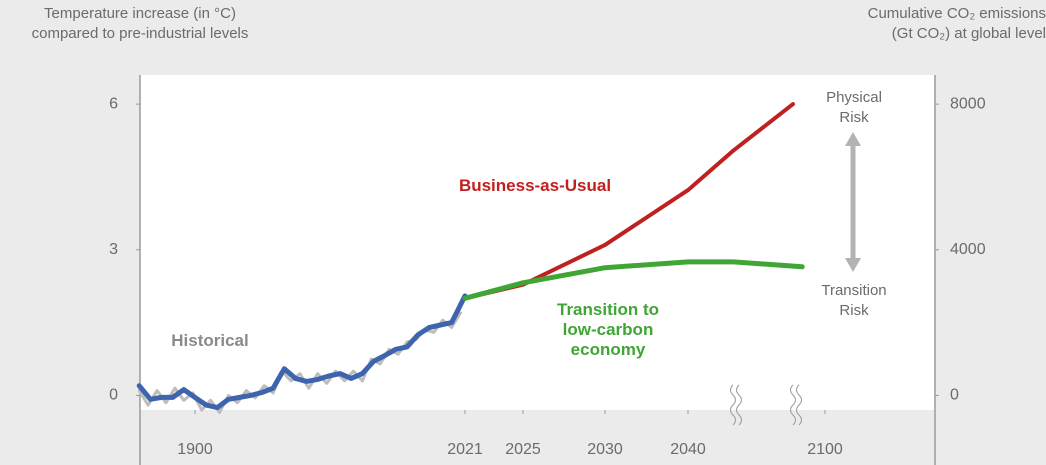 This screenshot has width=1046, height=465. What do you see at coordinates (113, 249) in the screenshot?
I see `y-tick-label: 3` at bounding box center [113, 249].